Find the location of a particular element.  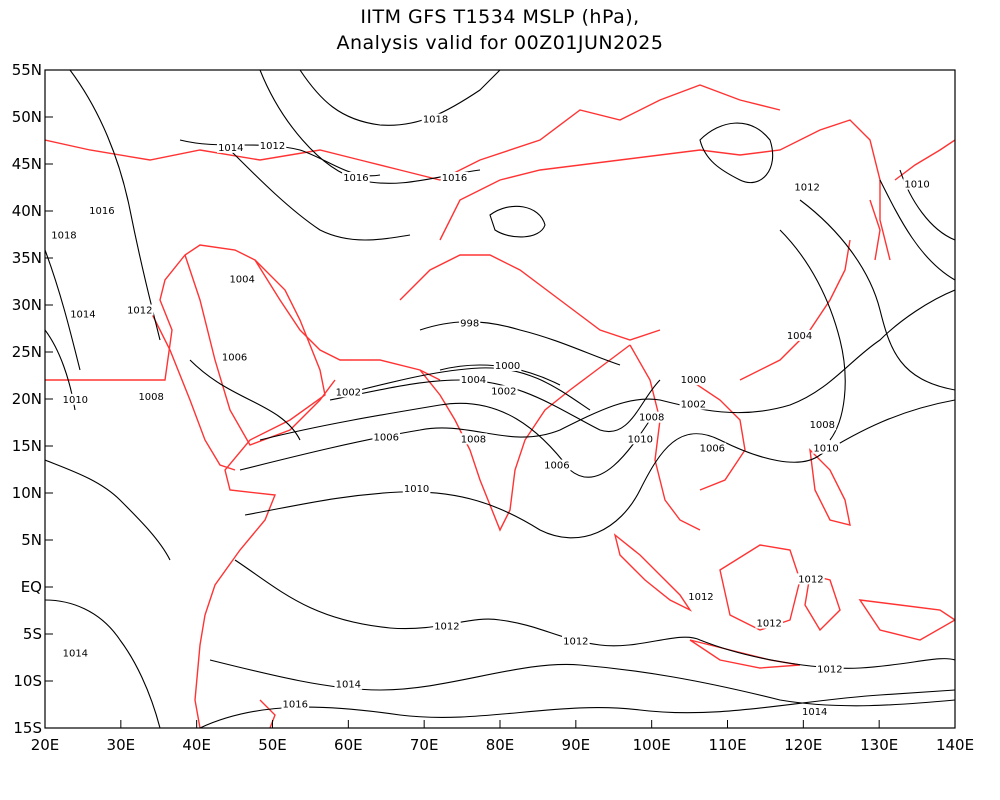

se-asia-coast is located at coordinates (665, 437).